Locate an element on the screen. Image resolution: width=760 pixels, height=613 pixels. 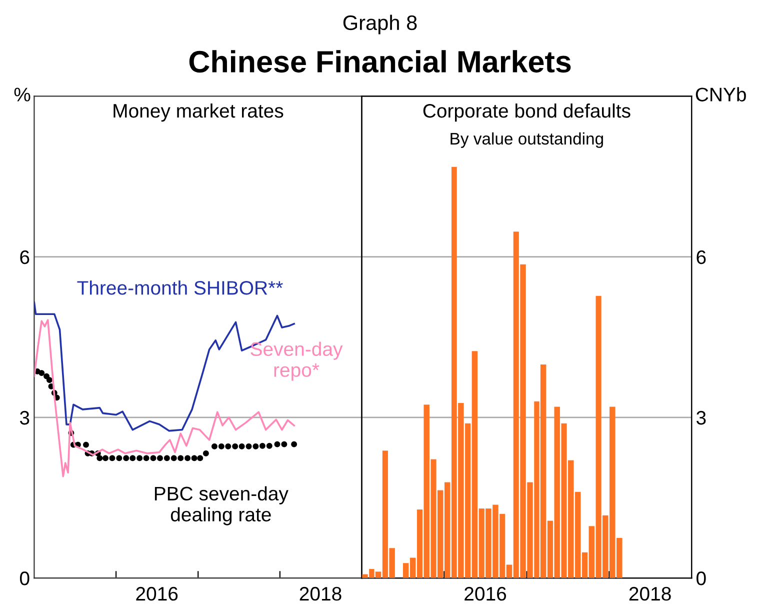
text: Chinese Financial Markets is located at coordinates (380, 61).